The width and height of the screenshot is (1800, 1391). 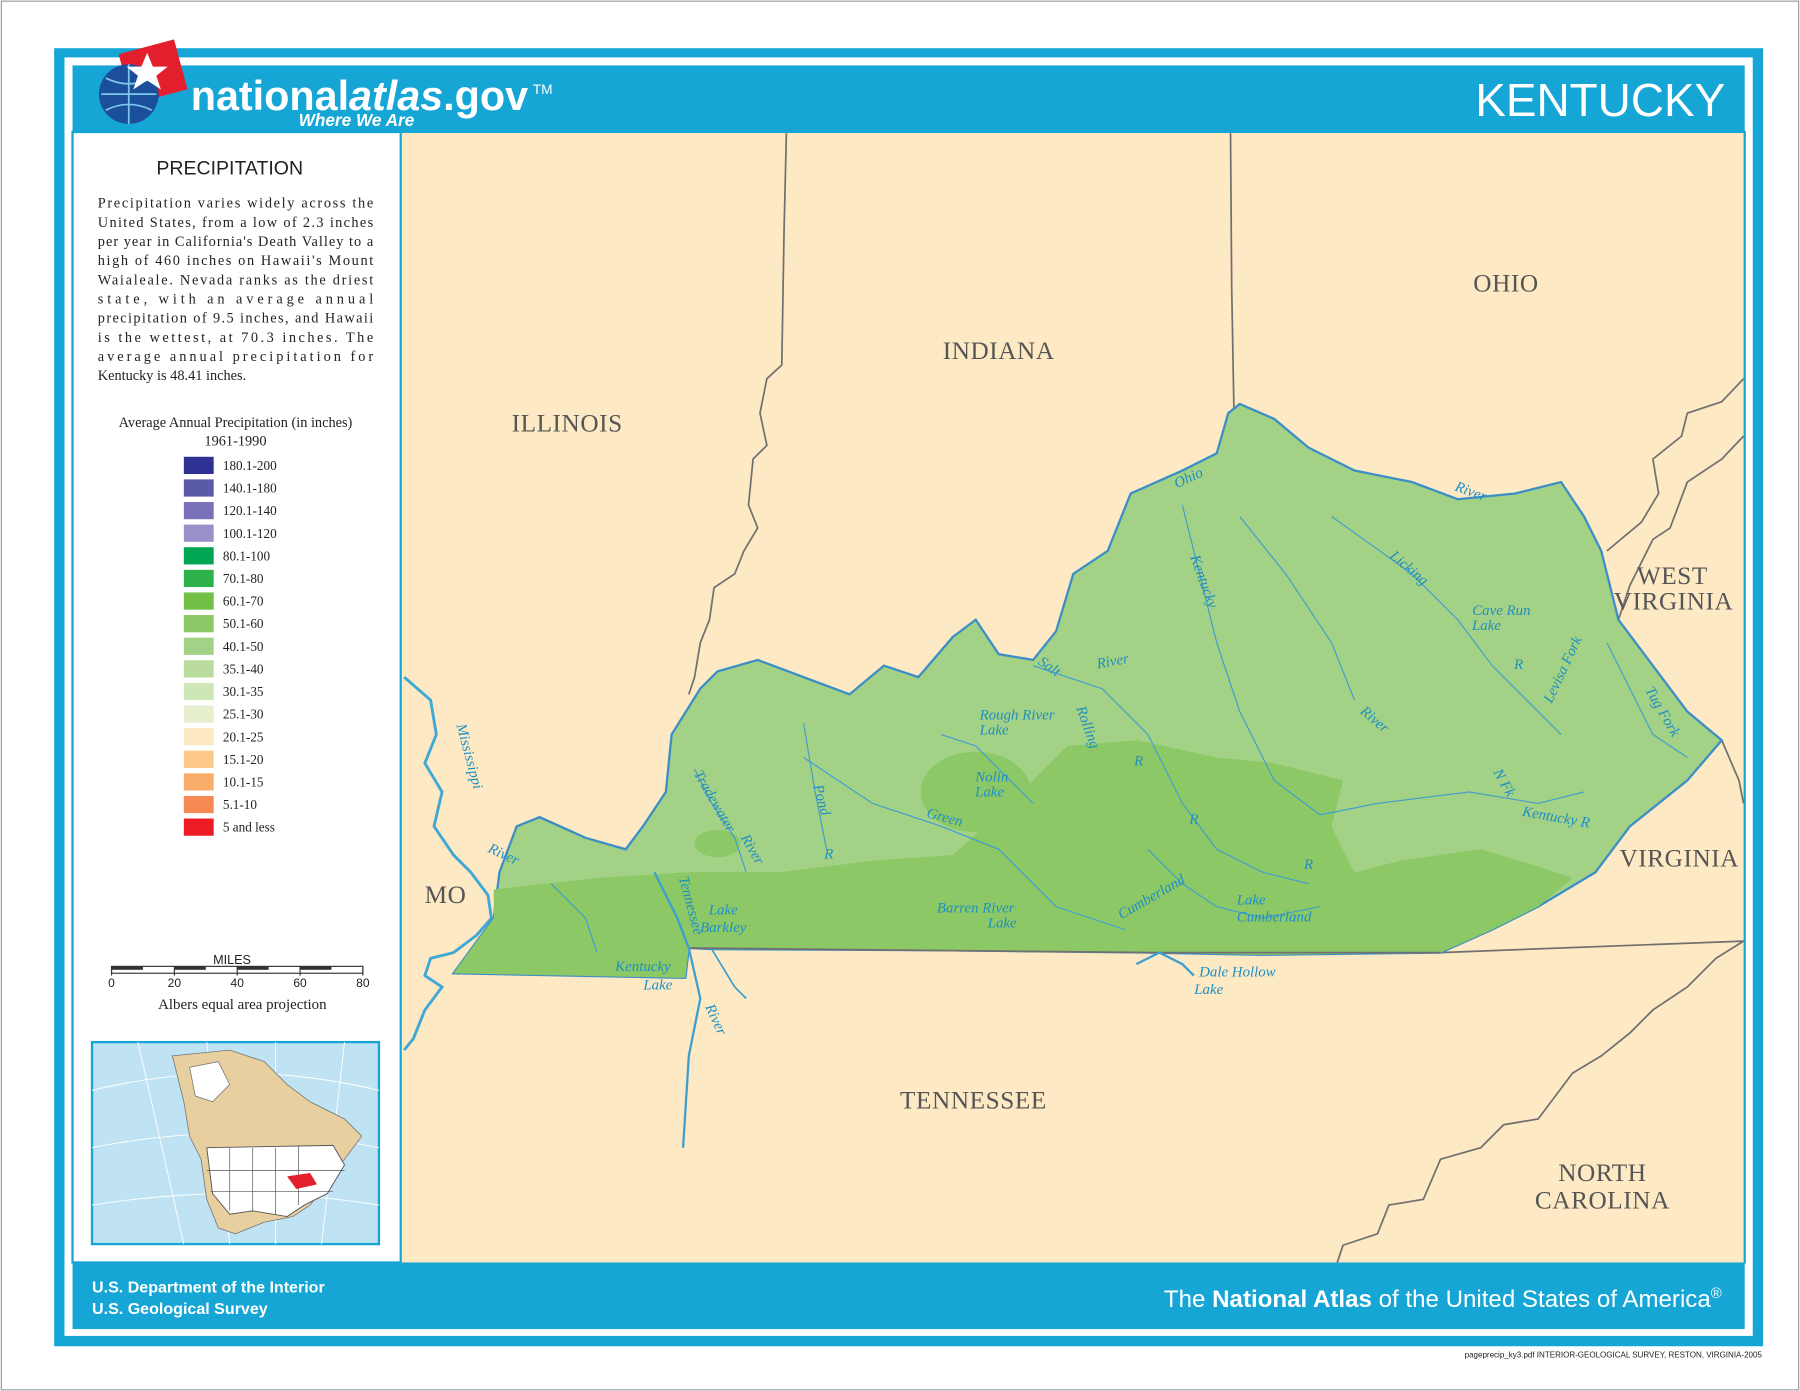 I want to click on header-bar, so click(x=908, y=98).